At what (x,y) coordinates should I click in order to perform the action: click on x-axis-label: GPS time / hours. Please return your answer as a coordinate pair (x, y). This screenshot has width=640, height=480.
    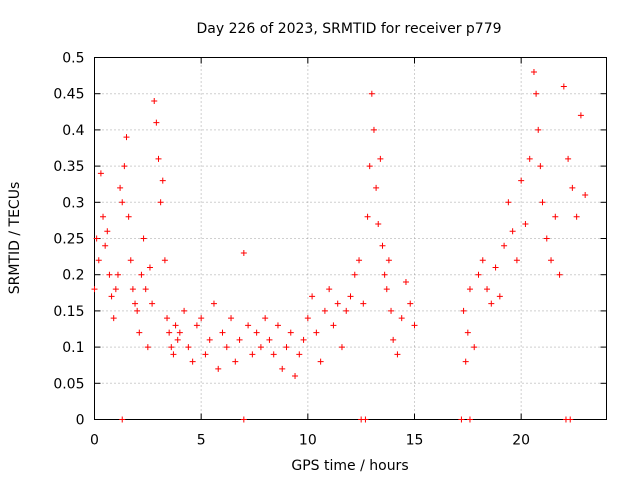
    Looking at the image, I should click on (349, 466).